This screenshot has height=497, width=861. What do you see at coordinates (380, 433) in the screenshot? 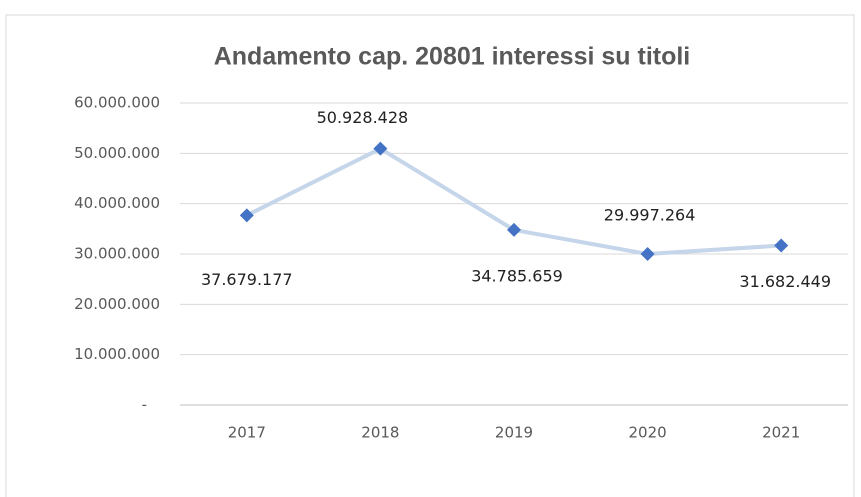
I see `x-tick-label: 2018` at bounding box center [380, 433].